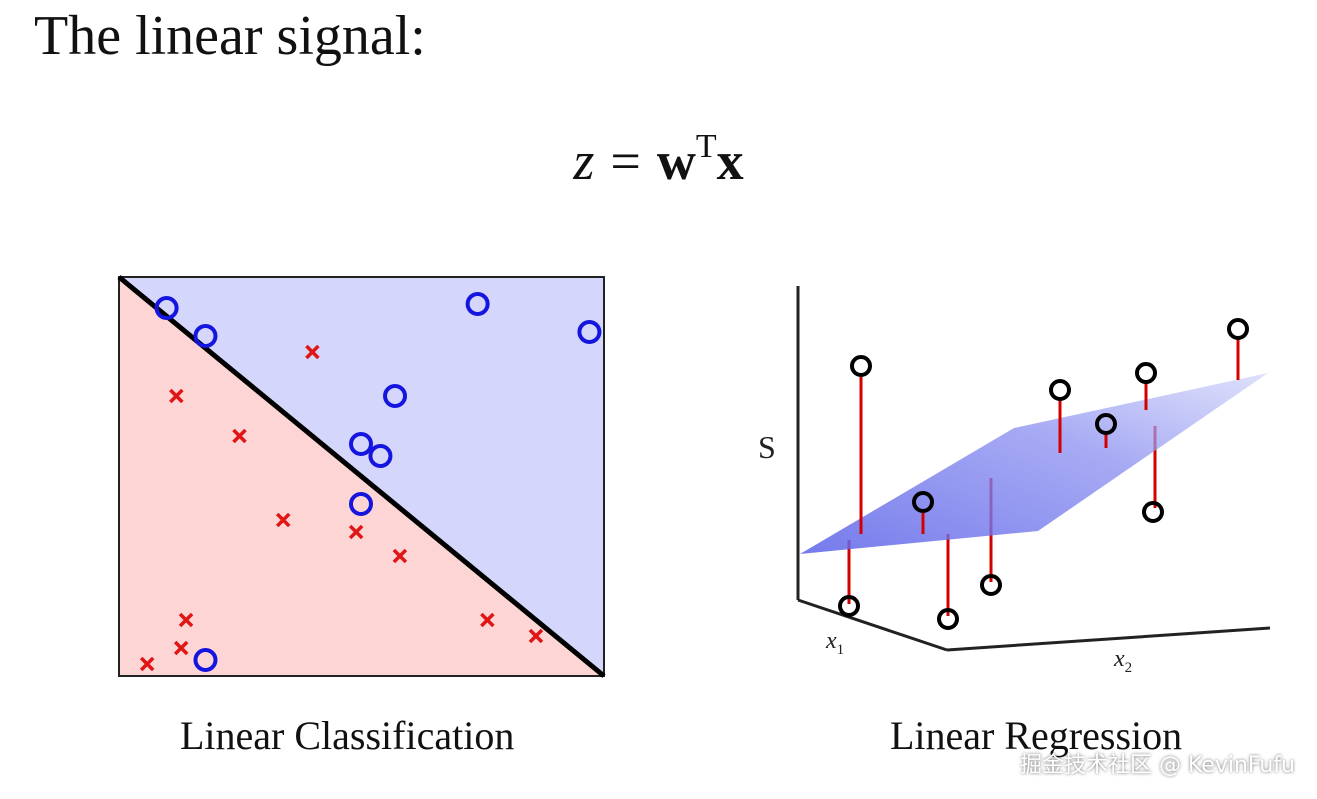  Describe the element at coordinates (834, 643) in the screenshot. I see `x1-axis-label: x1` at that location.